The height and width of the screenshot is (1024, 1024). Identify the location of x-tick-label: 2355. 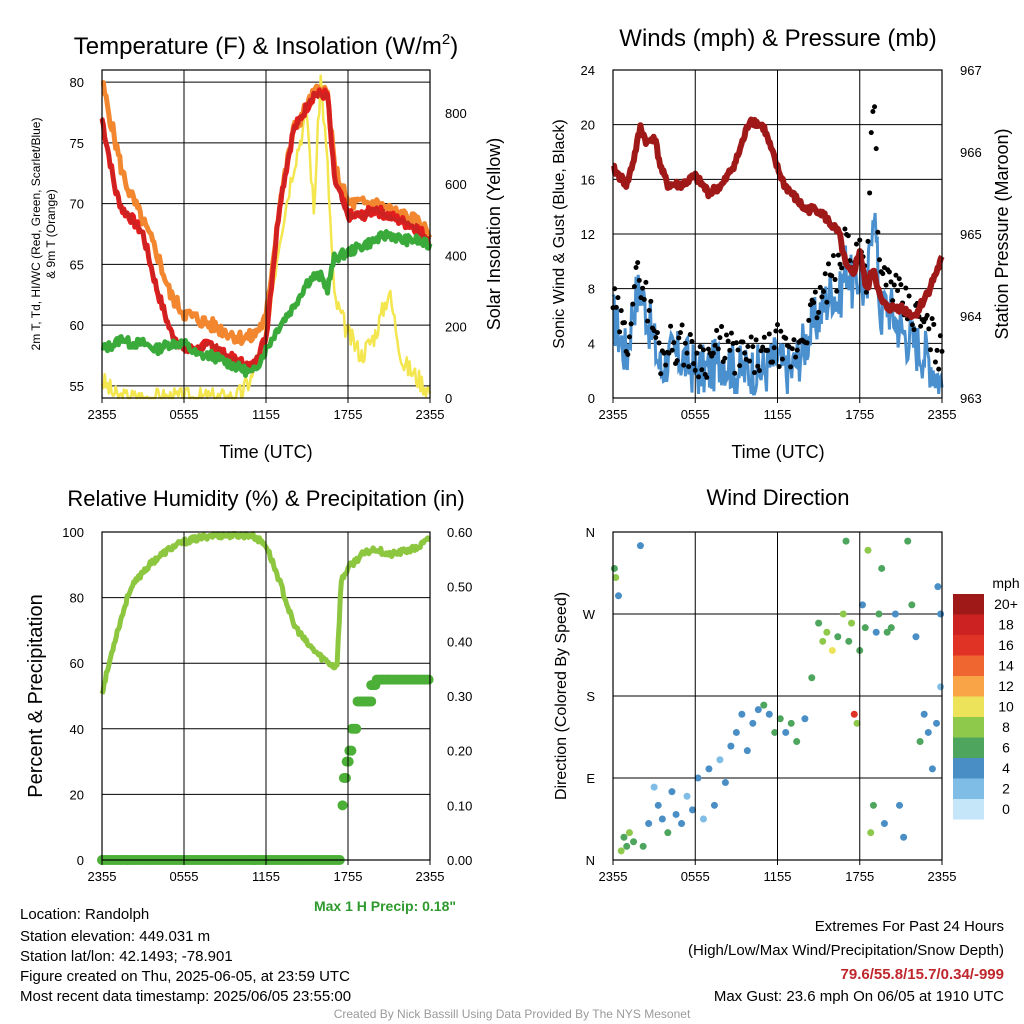
(613, 414).